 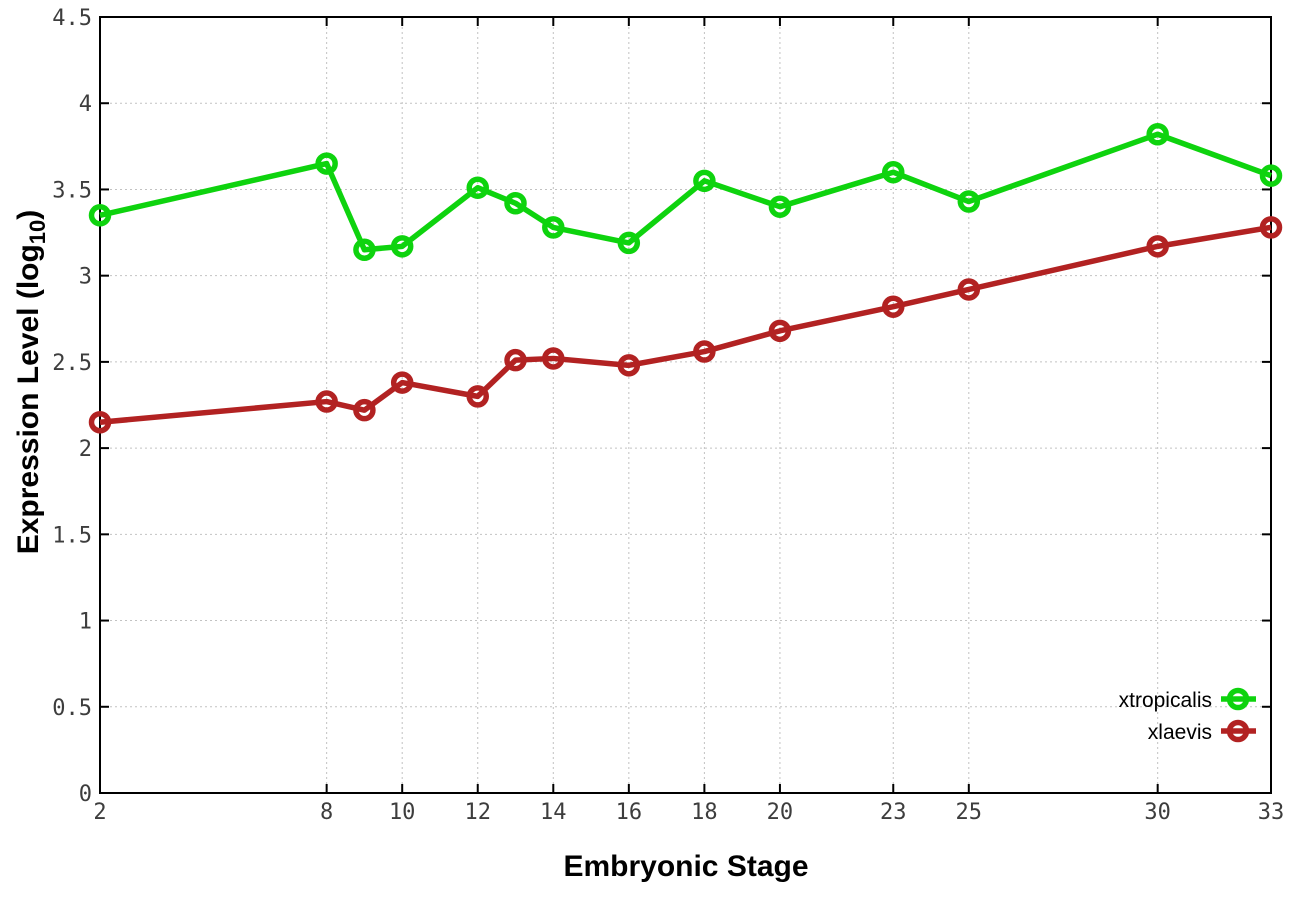 I want to click on y-tick-label: 2.5, so click(x=72, y=363).